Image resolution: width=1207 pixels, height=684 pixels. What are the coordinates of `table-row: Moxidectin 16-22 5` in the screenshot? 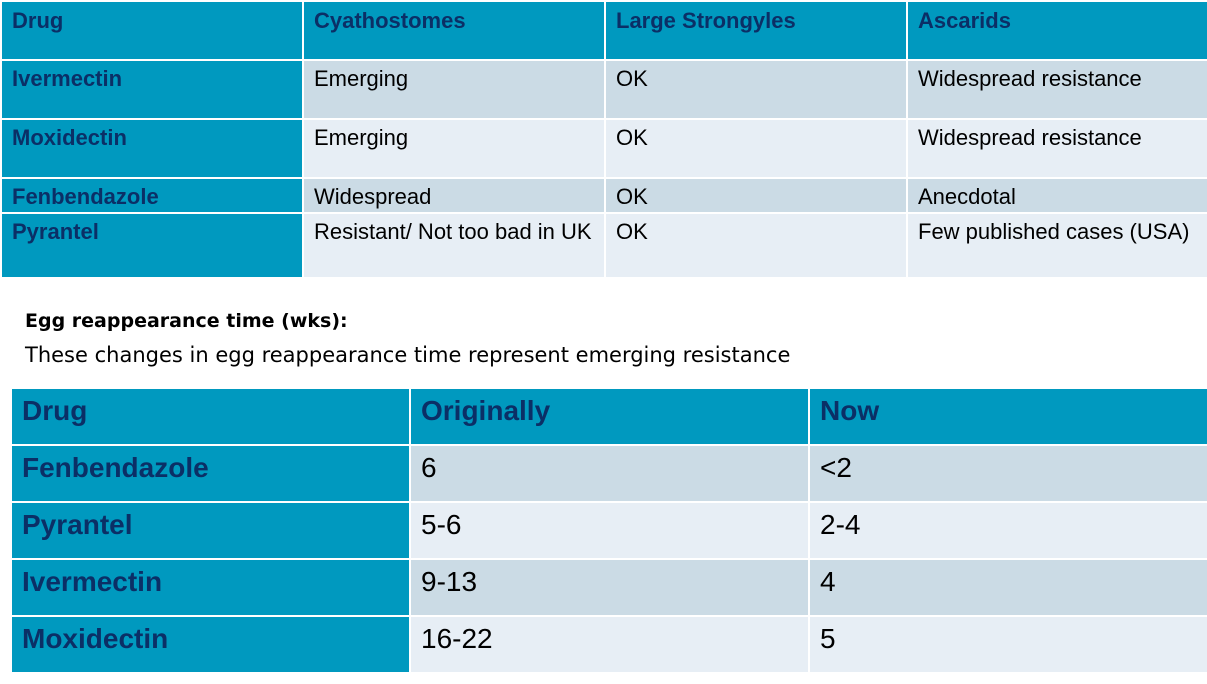 It's located at (608, 644).